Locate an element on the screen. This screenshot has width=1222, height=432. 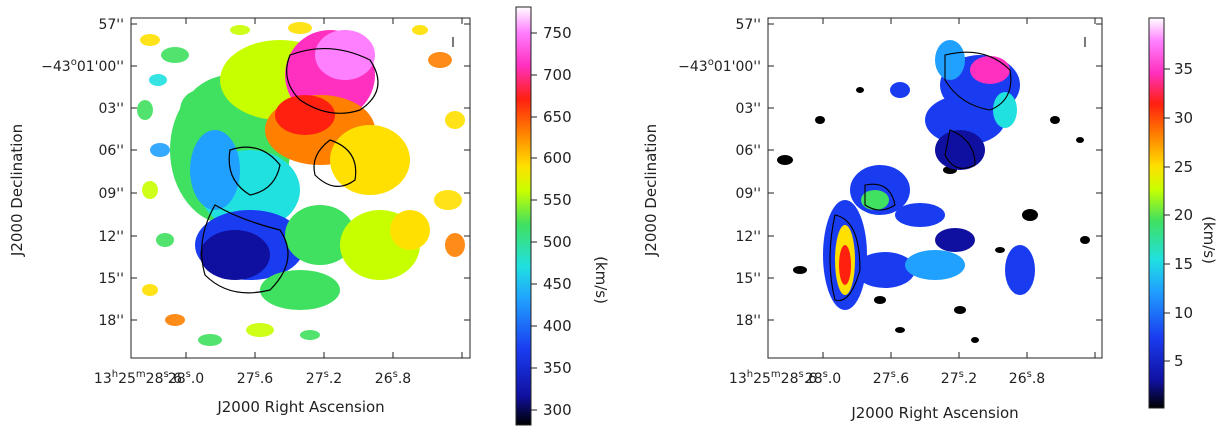
left-x-tick-label: 27s.2 is located at coordinates (324, 378).